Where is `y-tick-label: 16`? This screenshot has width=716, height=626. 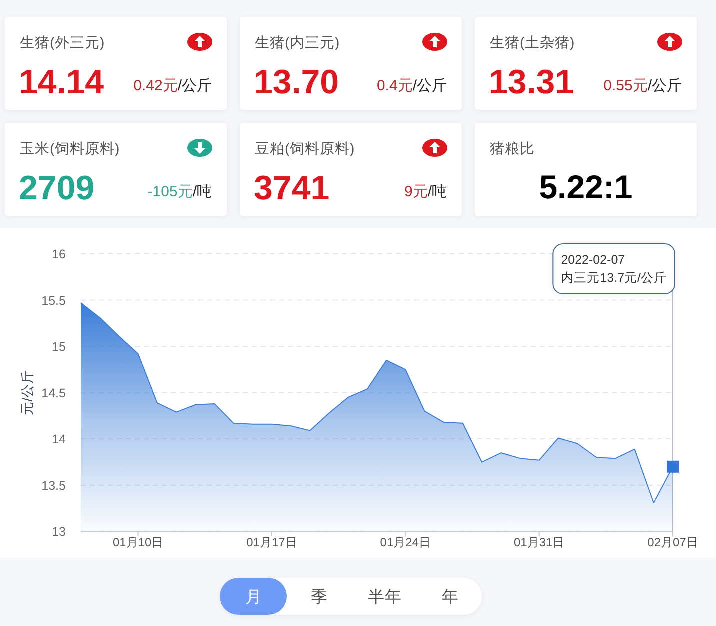
y-tick-label: 16 is located at coordinates (59, 255).